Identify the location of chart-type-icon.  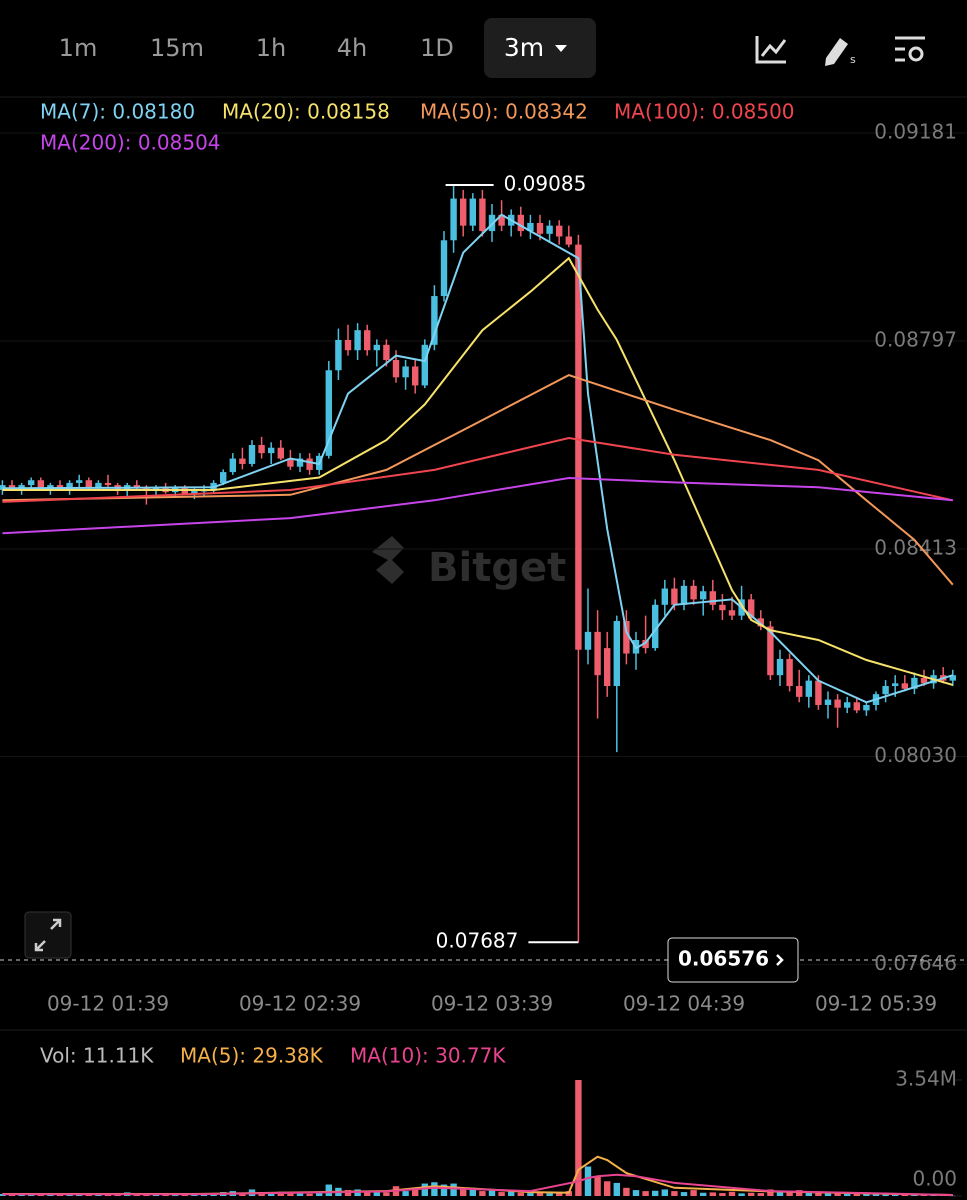
(771, 50).